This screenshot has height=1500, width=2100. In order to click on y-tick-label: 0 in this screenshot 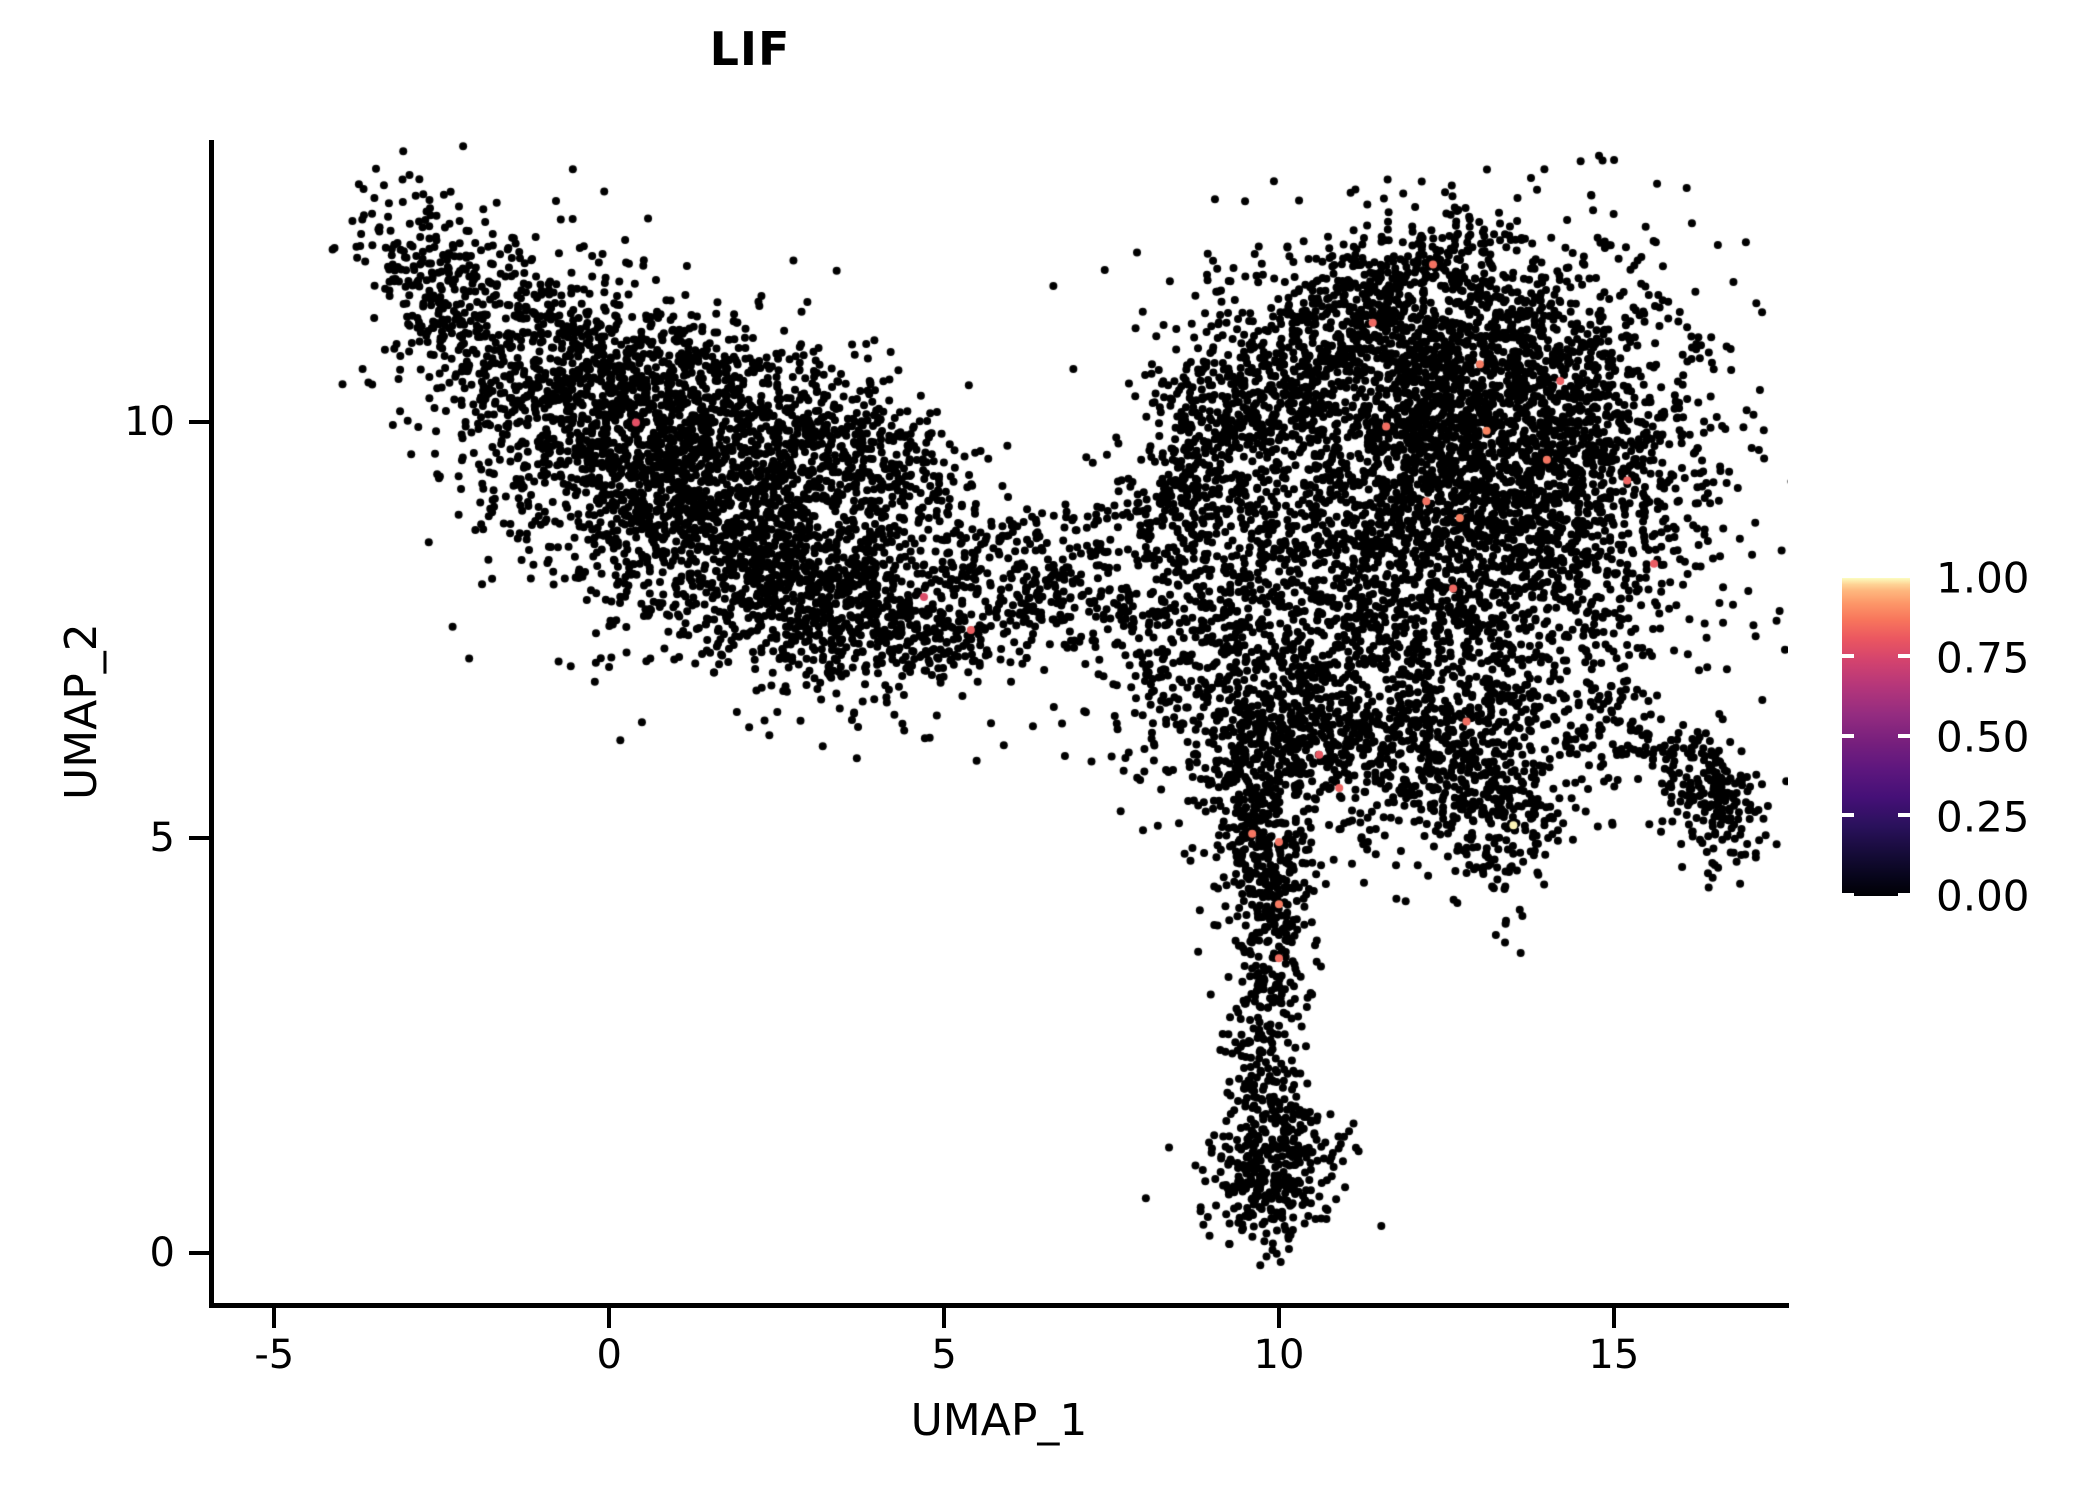, I will do `click(162, 1253)`.